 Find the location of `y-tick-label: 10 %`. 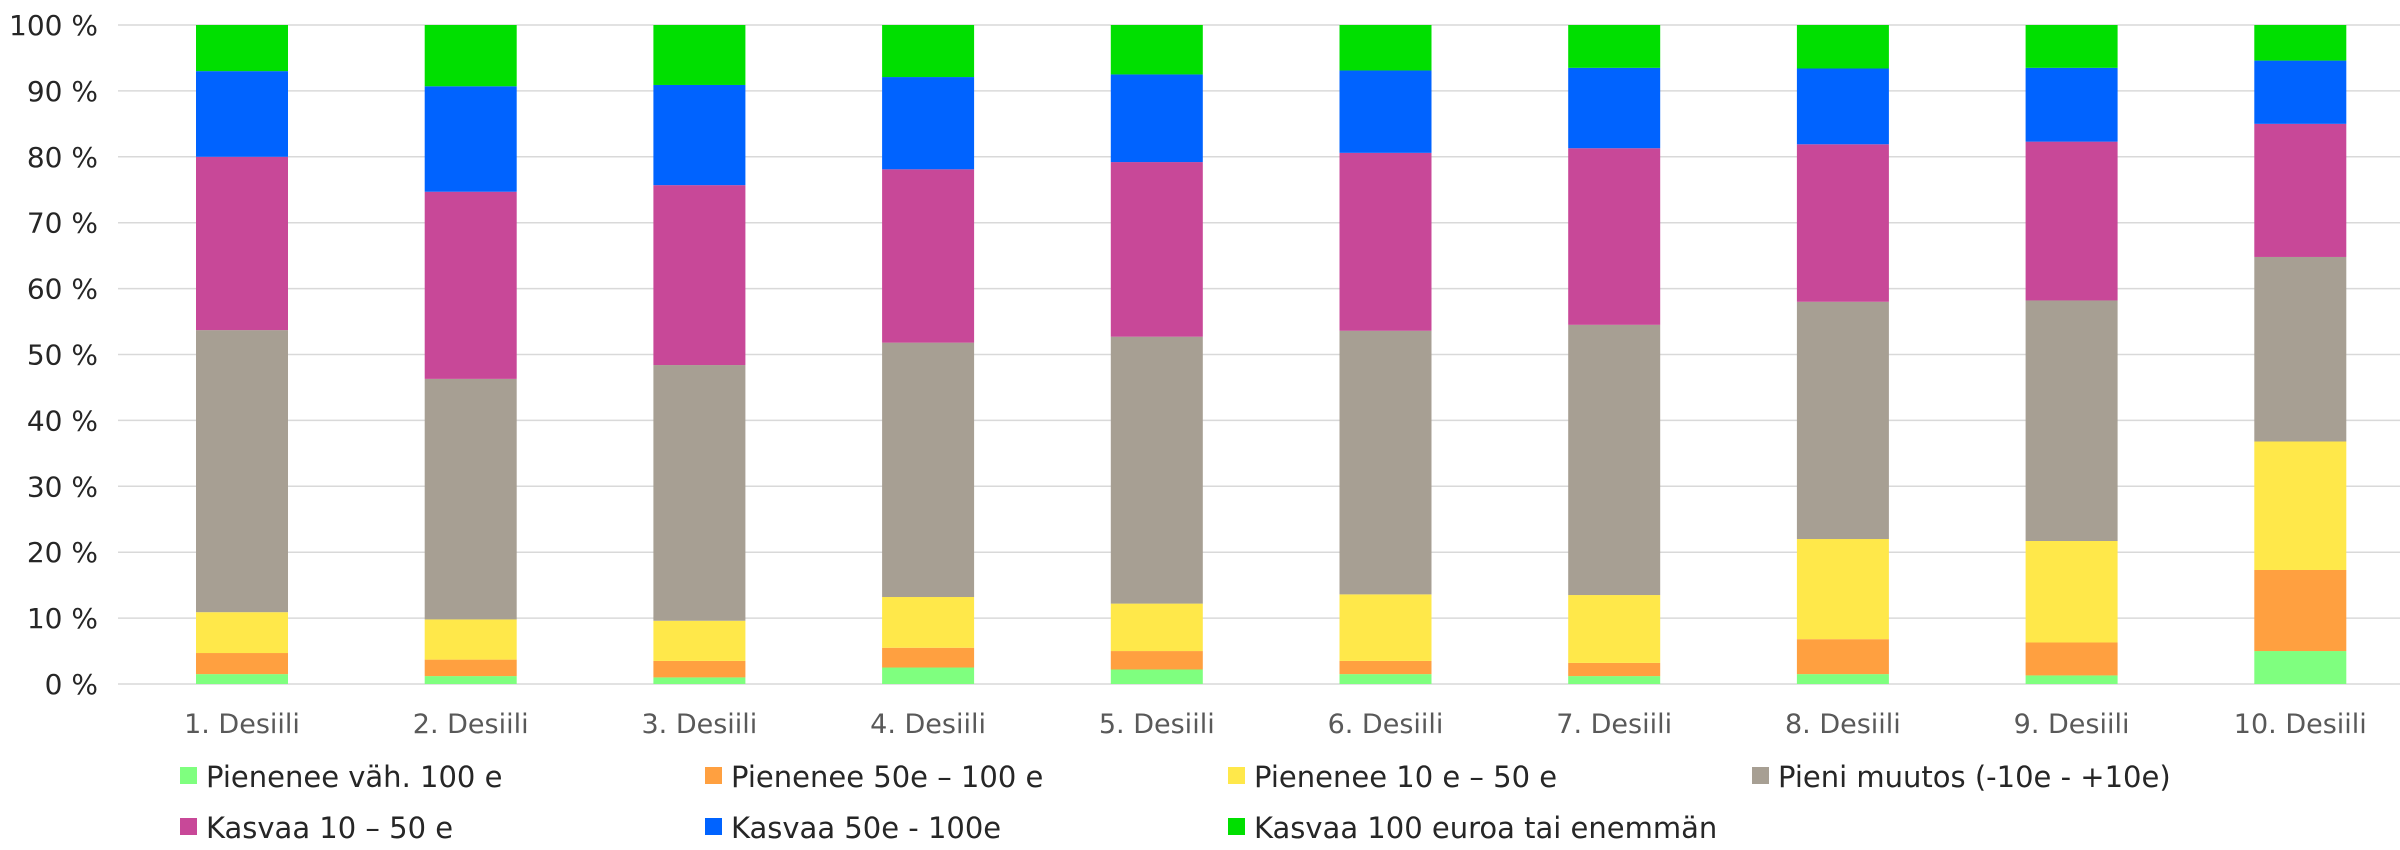

y-tick-label: 10 % is located at coordinates (62, 618).